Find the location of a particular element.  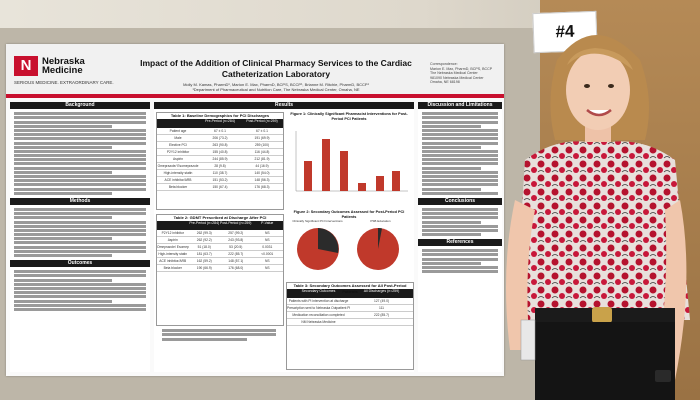

black-pants is located at coordinates (605, 361).